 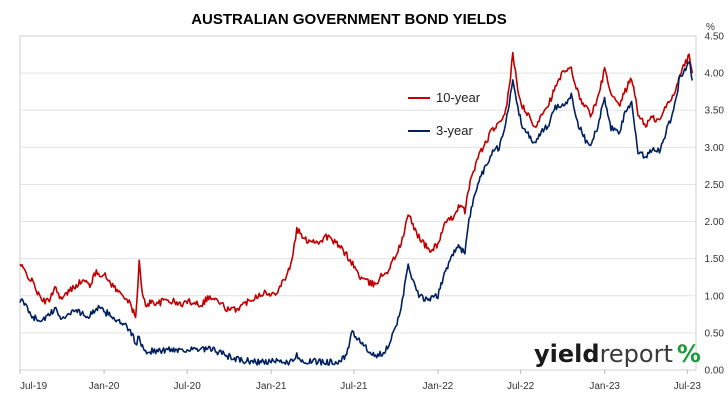 I want to click on x-tick-label: Jan-23, so click(x=604, y=386).